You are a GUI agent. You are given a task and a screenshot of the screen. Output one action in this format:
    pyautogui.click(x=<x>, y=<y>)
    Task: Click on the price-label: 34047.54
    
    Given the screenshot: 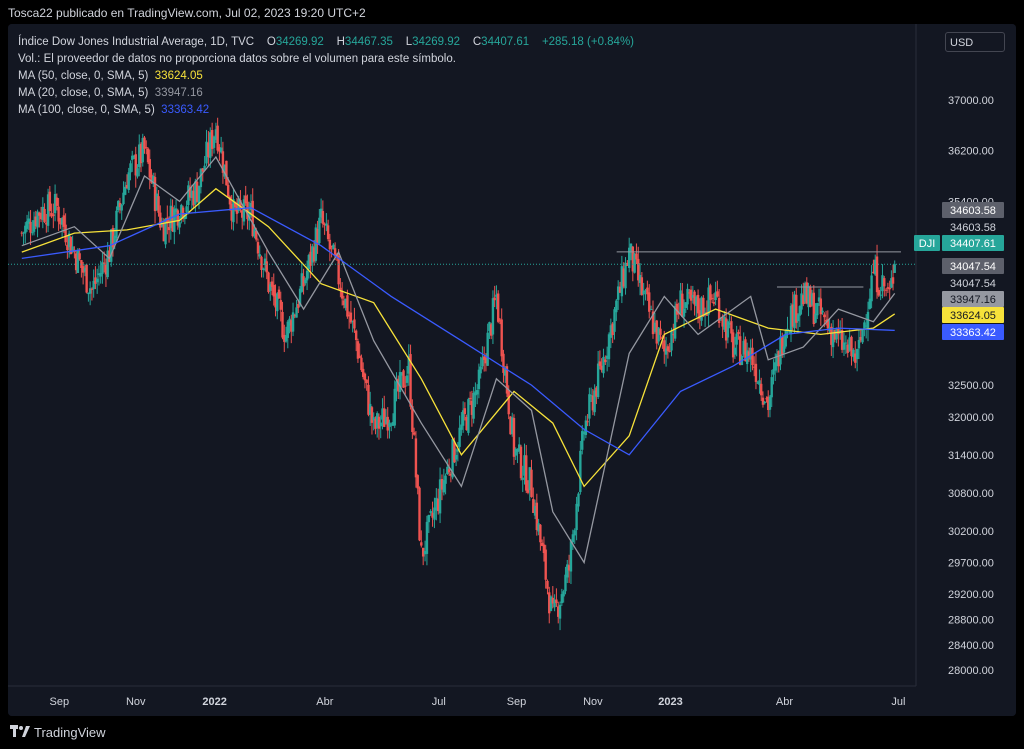 What is the action you would take?
    pyautogui.click(x=973, y=284)
    